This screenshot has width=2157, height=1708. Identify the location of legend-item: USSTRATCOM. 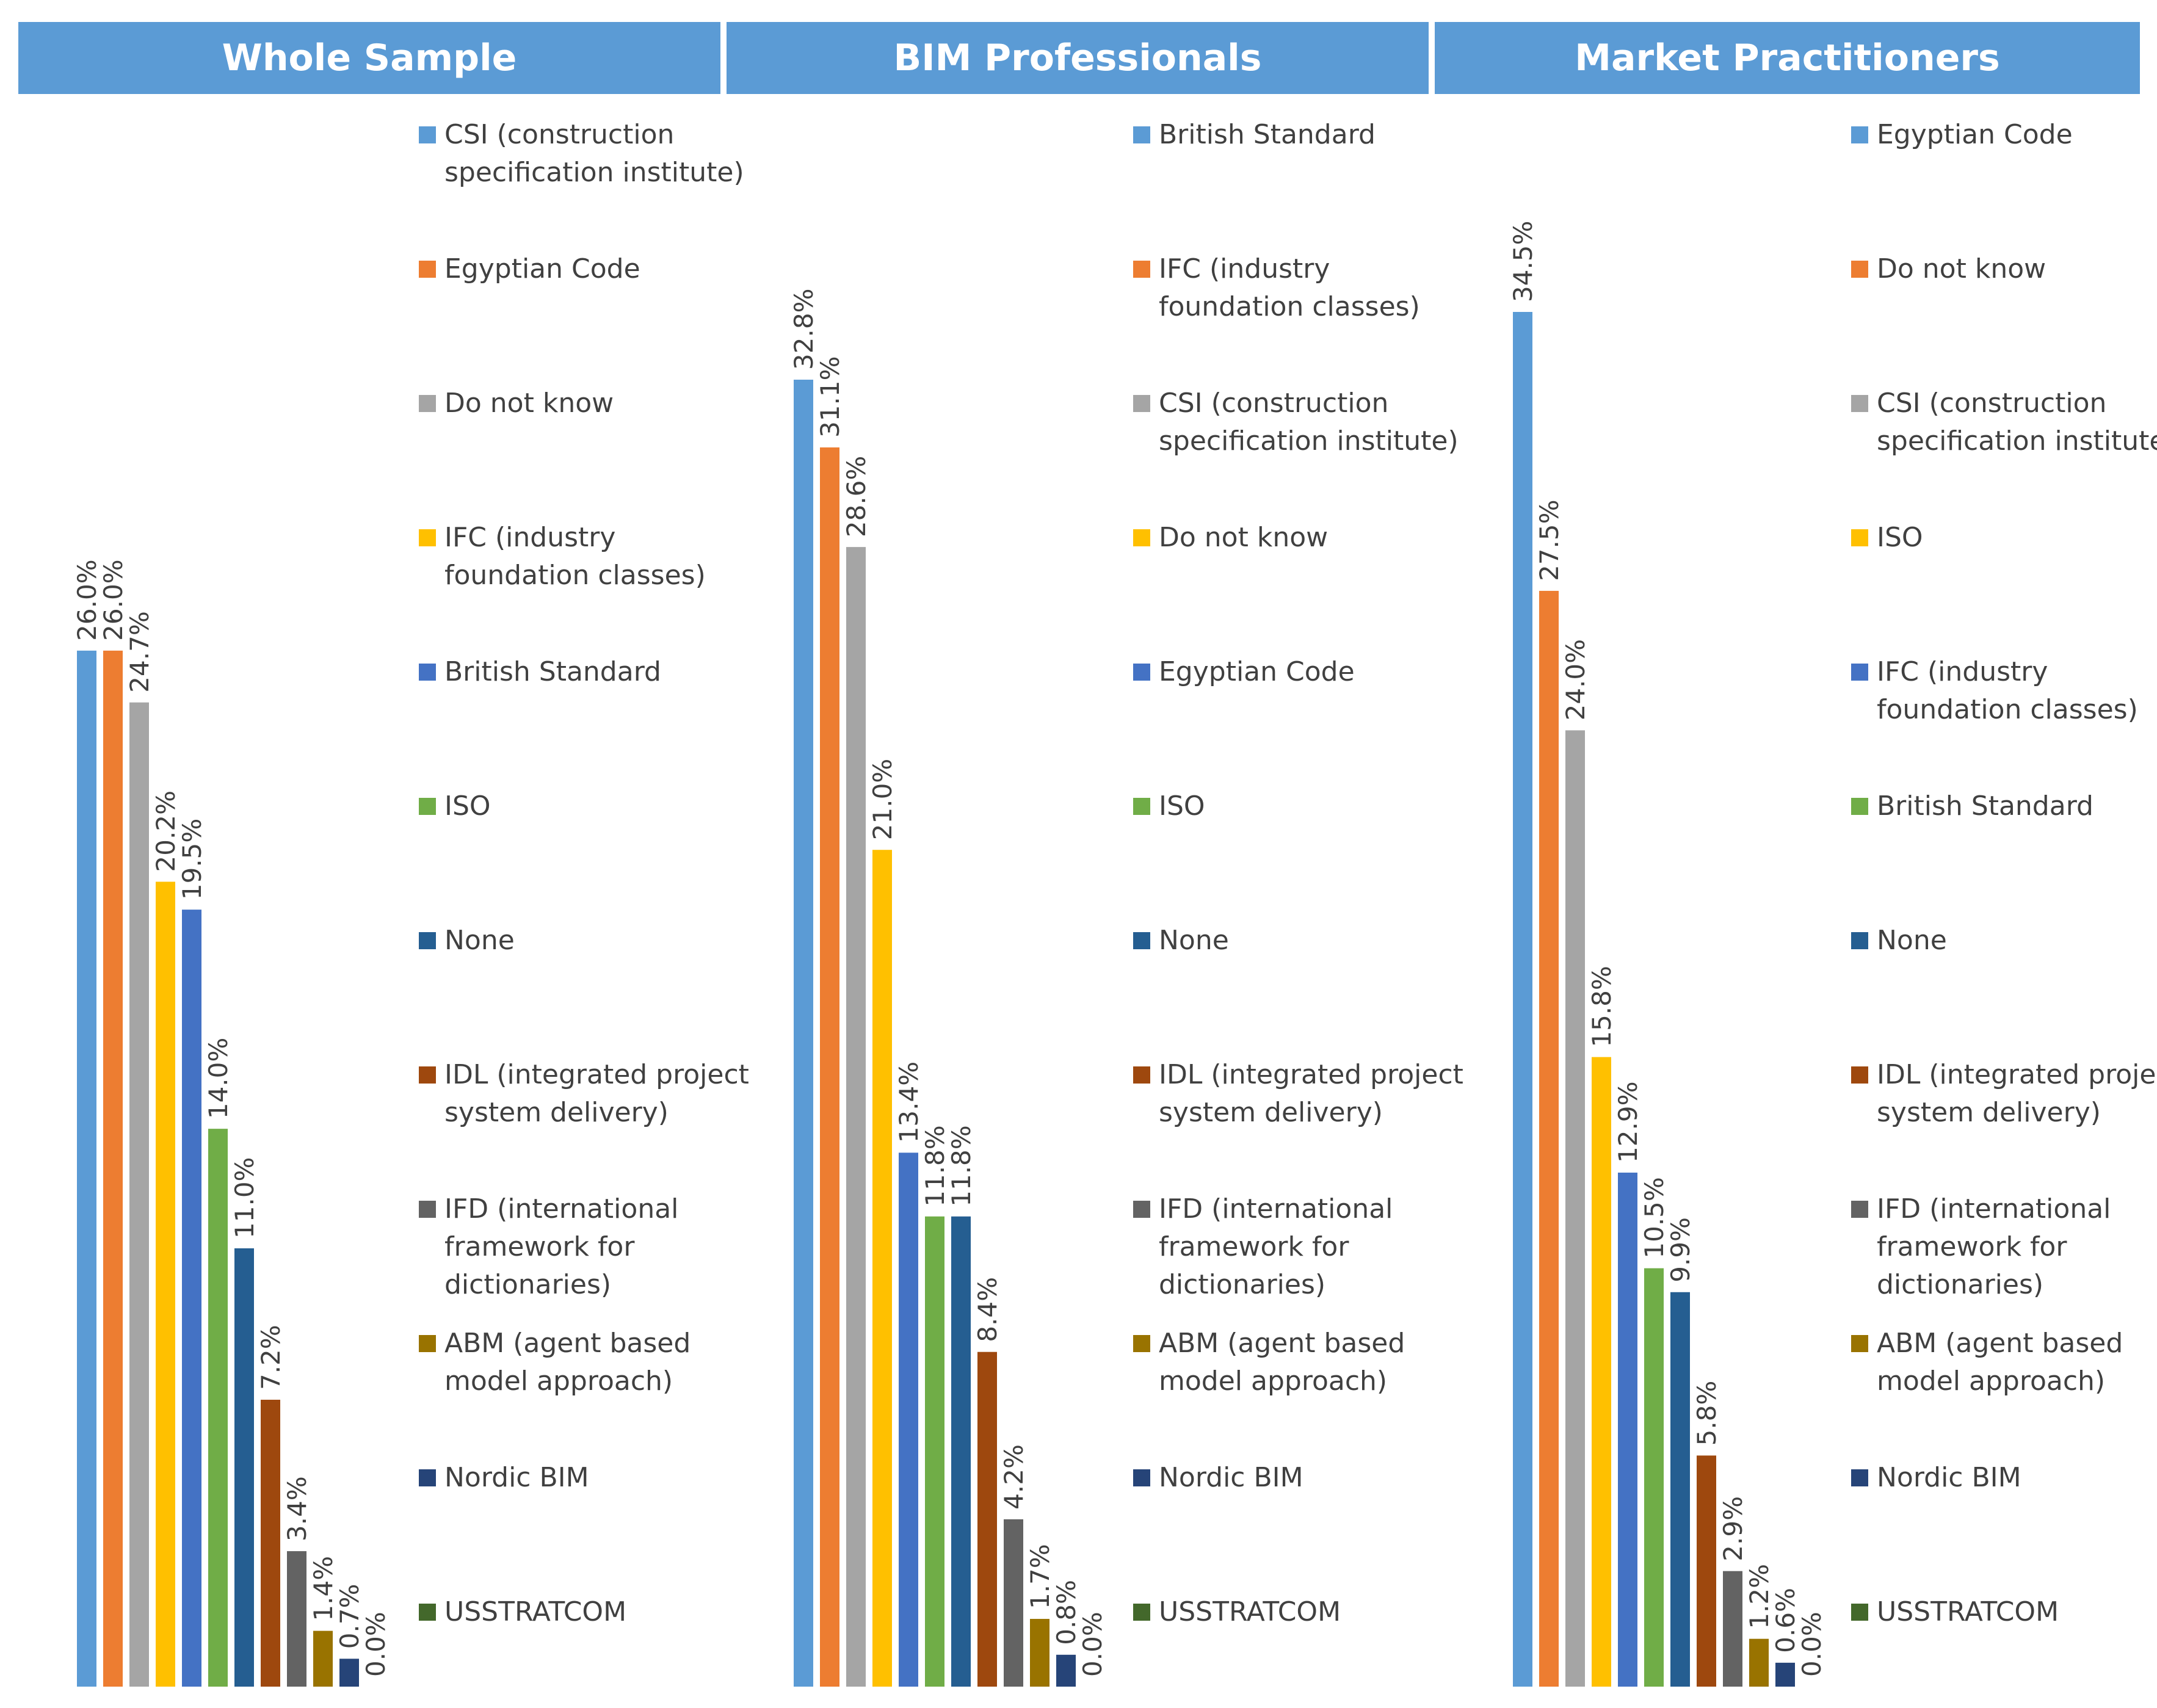
(2004, 1612).